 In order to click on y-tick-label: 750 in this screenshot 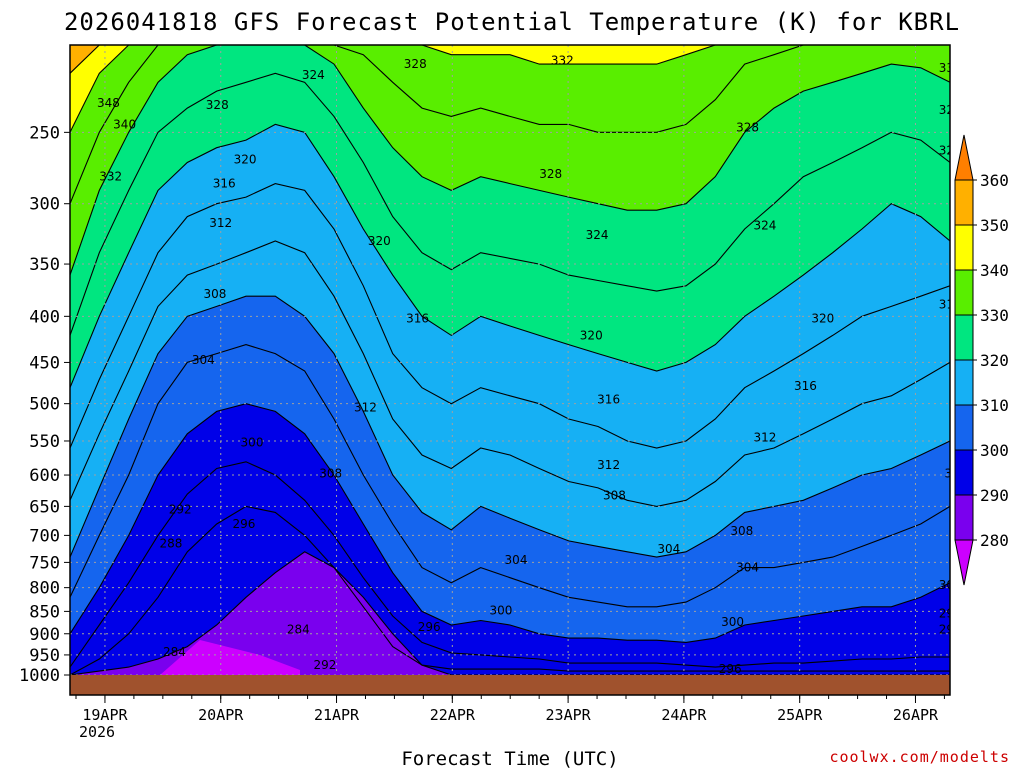, I will do `click(44, 563)`.